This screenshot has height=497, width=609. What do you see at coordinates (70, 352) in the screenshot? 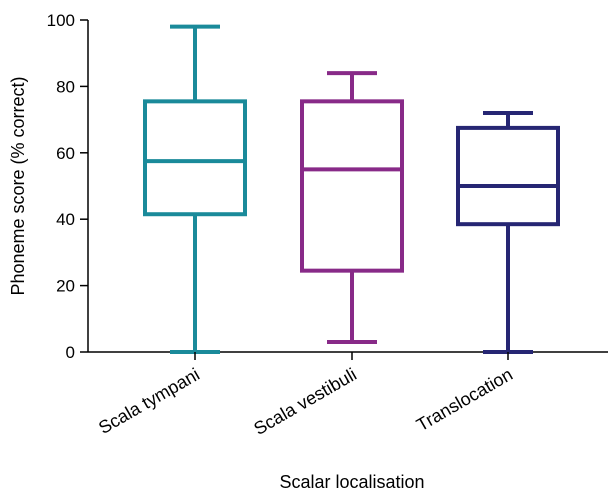
I see `y-tick-label: 0` at bounding box center [70, 352].